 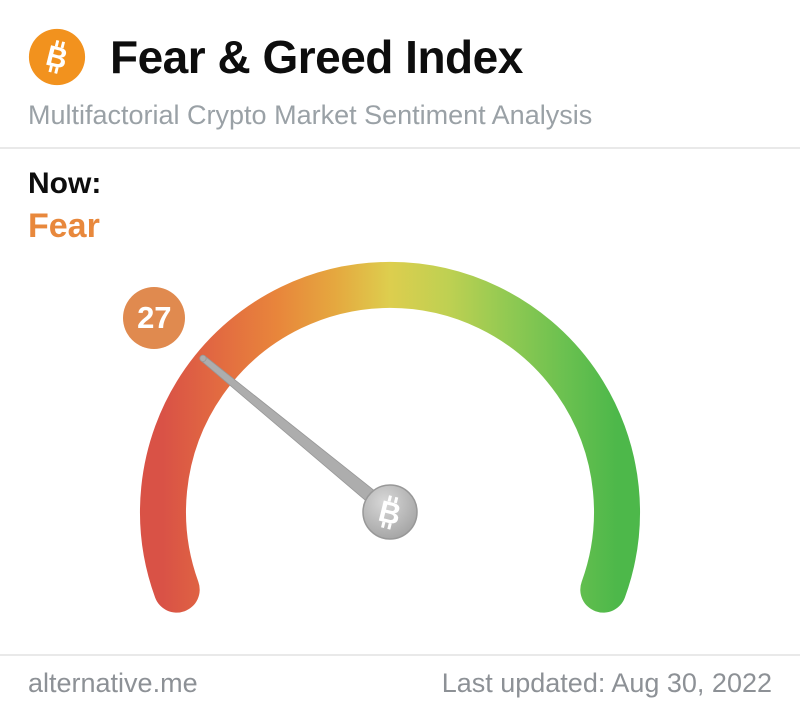 What do you see at coordinates (400, 206) in the screenshot?
I see `status-block: Now: Fear` at bounding box center [400, 206].